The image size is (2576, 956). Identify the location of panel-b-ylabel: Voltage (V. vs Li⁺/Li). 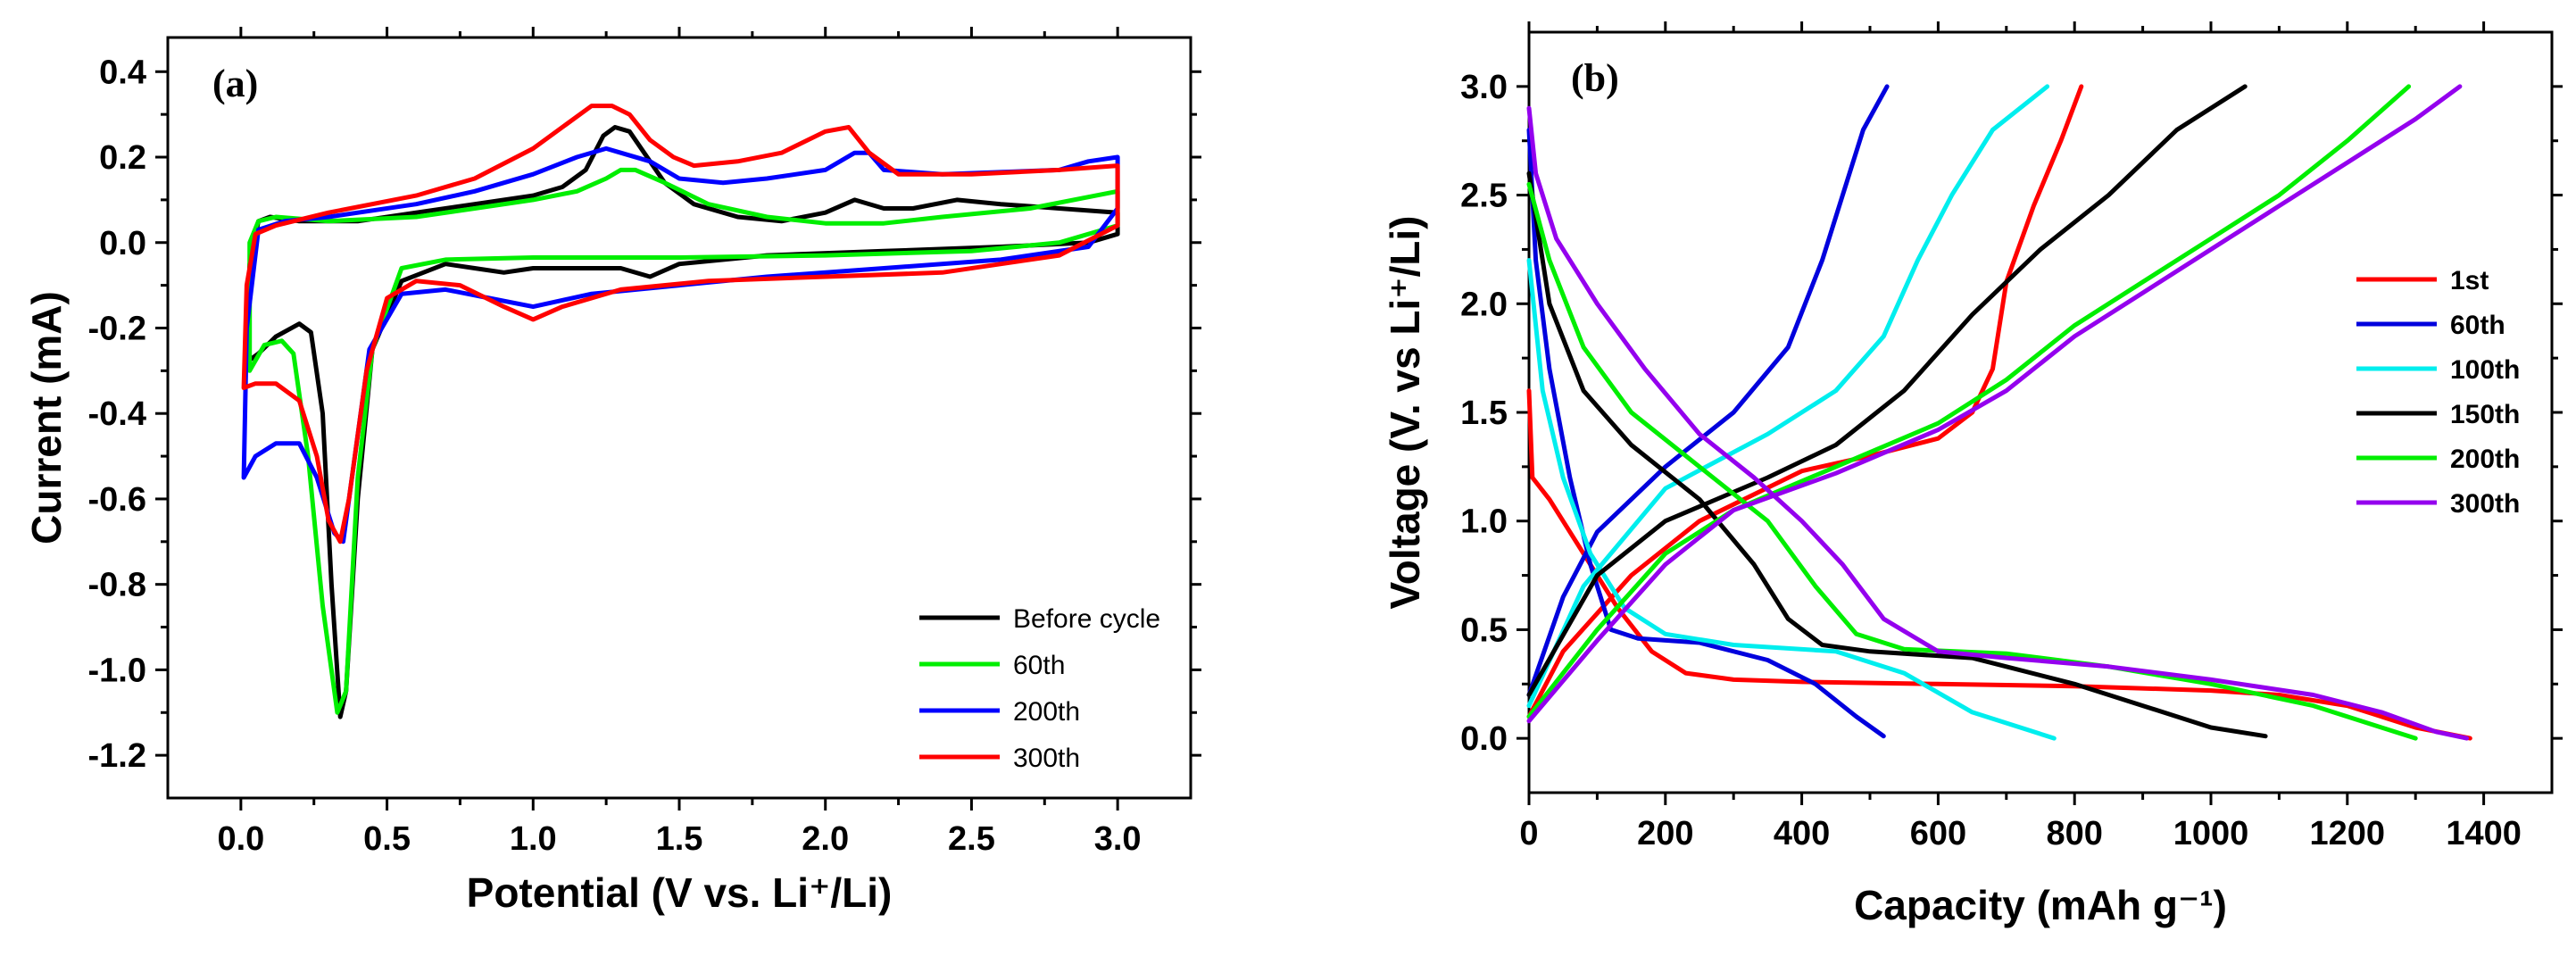
(1405, 413).